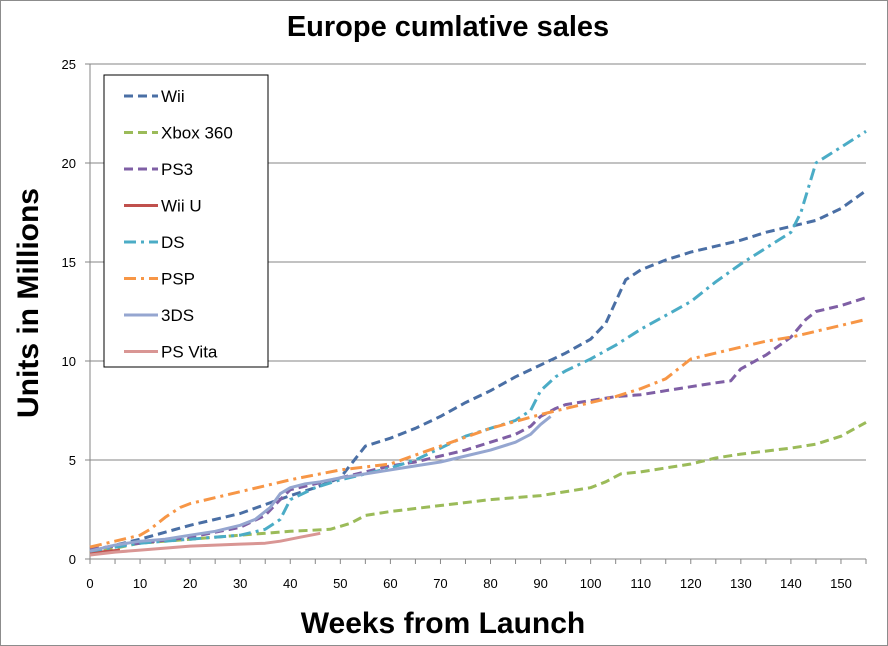  What do you see at coordinates (28, 303) in the screenshot?
I see `y-axis-title: Units in Millions` at bounding box center [28, 303].